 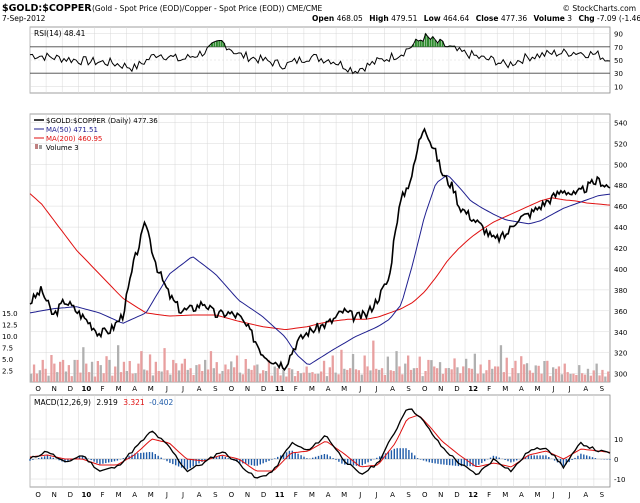 I want to click on price-tick-440: 440, so click(x=620, y=228).